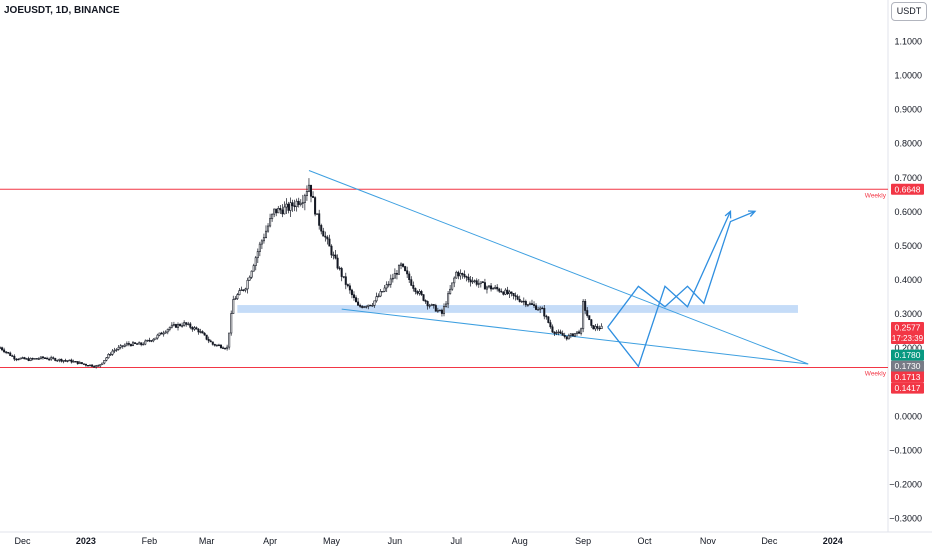 The height and width of the screenshot is (550, 932). What do you see at coordinates (583, 541) in the screenshot?
I see `x-tick-label: Sep` at bounding box center [583, 541].